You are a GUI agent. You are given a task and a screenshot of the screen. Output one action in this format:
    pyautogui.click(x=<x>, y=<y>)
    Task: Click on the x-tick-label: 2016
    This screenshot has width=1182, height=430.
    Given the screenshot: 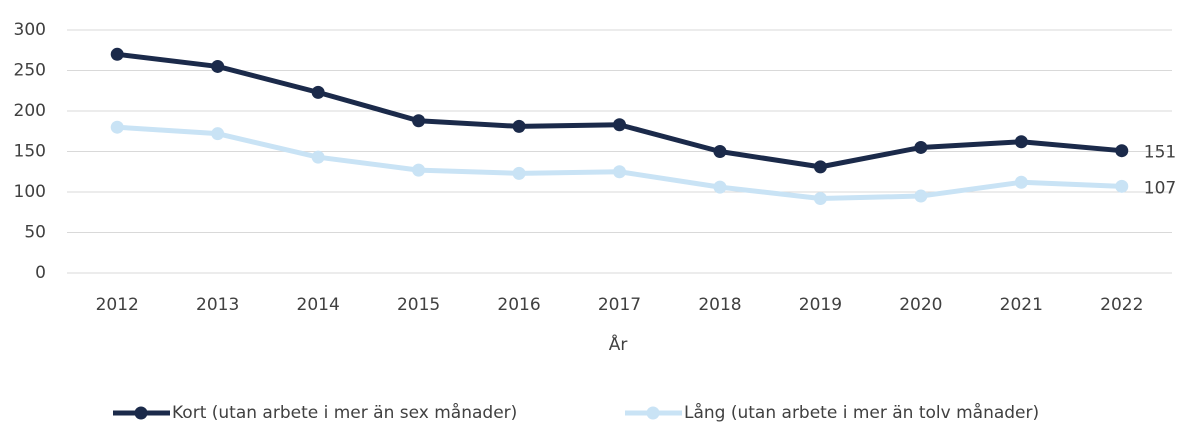 What is the action you would take?
    pyautogui.click(x=518, y=305)
    